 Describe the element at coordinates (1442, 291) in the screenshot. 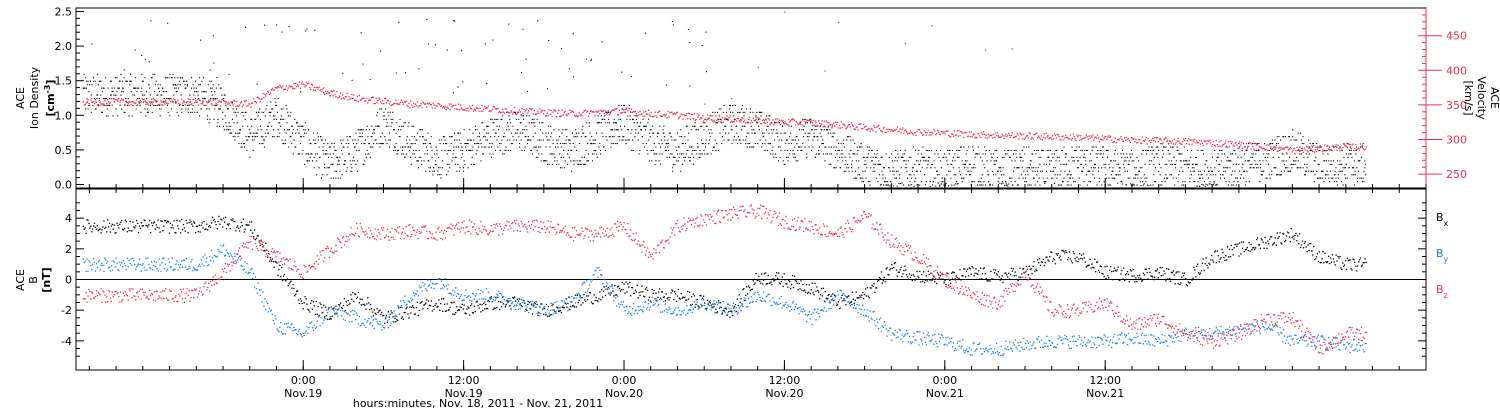

I see `legend-entry-z: Bz` at that location.